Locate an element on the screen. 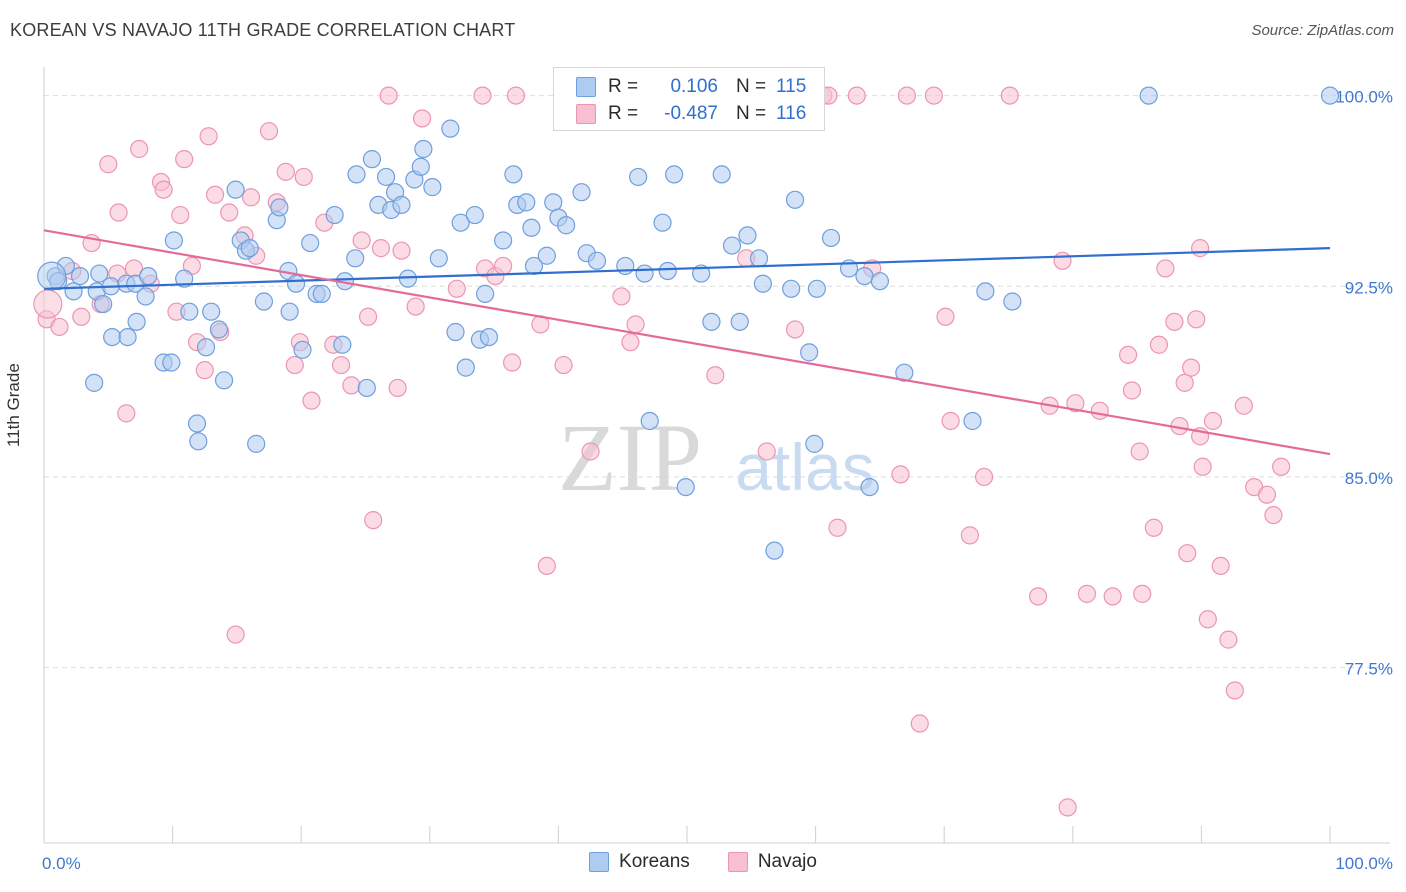  x-tick-labels: 0.0% 100.0% is located at coordinates (717, 863).